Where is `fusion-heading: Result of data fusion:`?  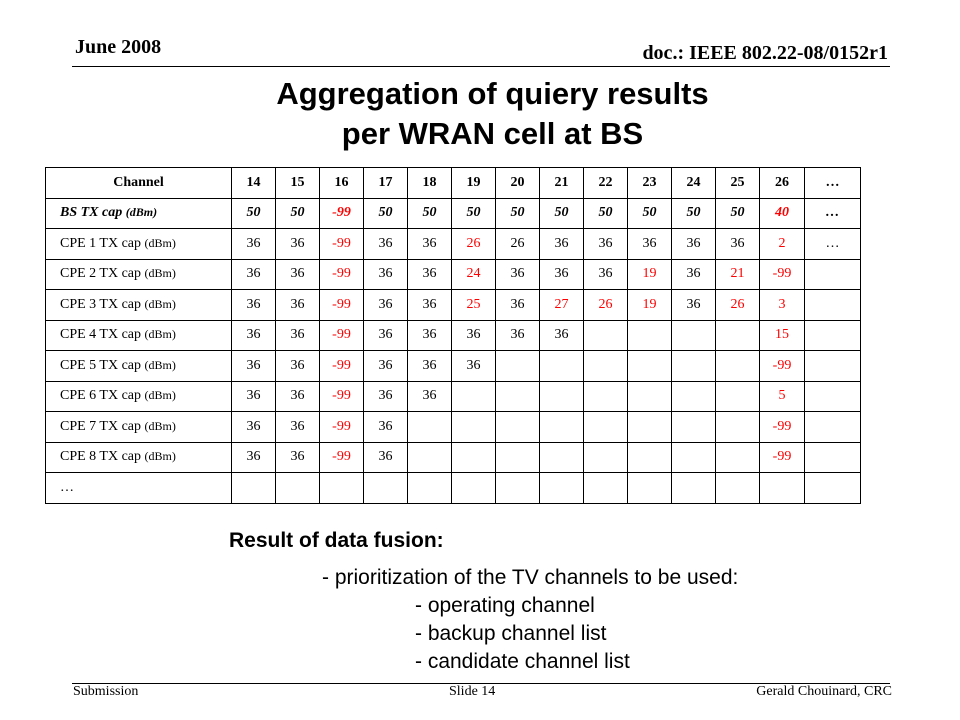 fusion-heading: Result of data fusion: is located at coordinates (336, 540).